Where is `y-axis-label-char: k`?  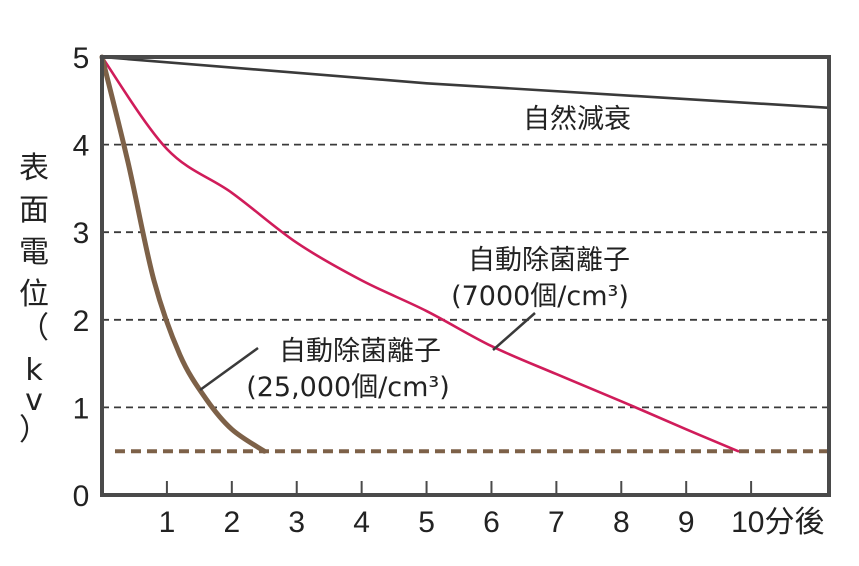 y-axis-label-char: k is located at coordinates (34, 370).